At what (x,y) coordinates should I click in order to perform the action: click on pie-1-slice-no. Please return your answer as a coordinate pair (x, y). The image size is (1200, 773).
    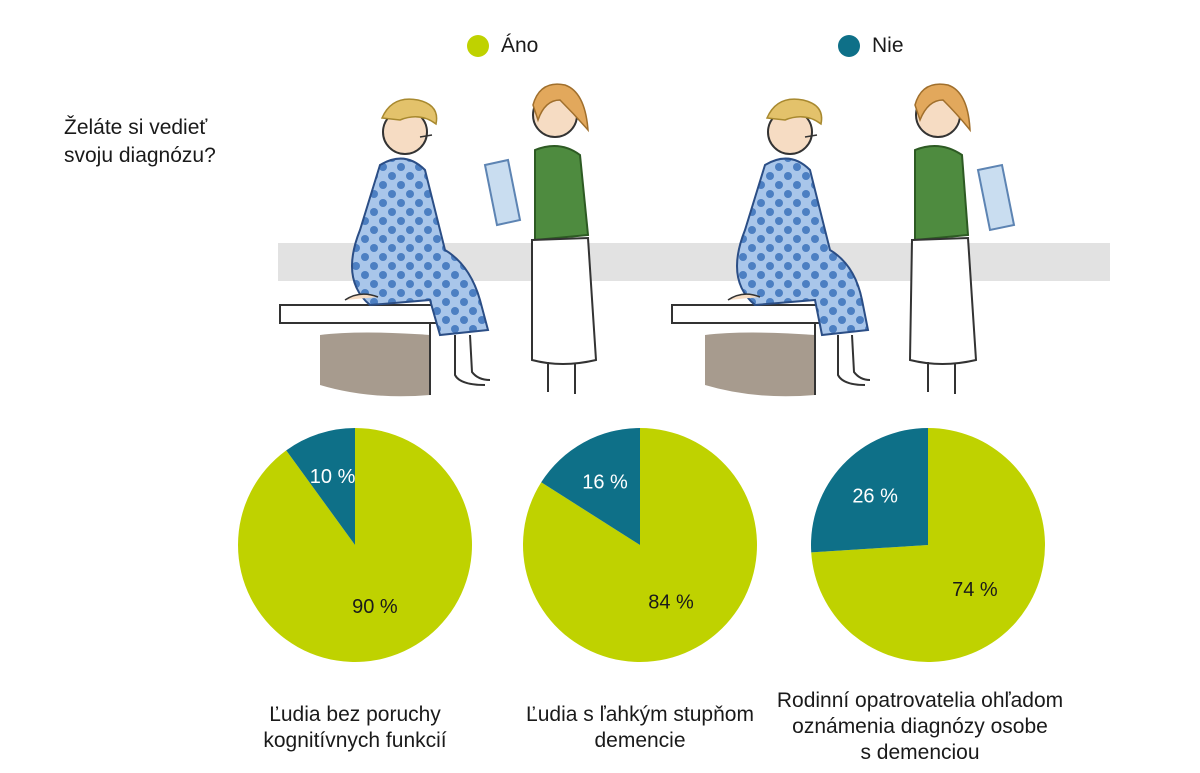
    Looking at the image, I should click on (320, 486).